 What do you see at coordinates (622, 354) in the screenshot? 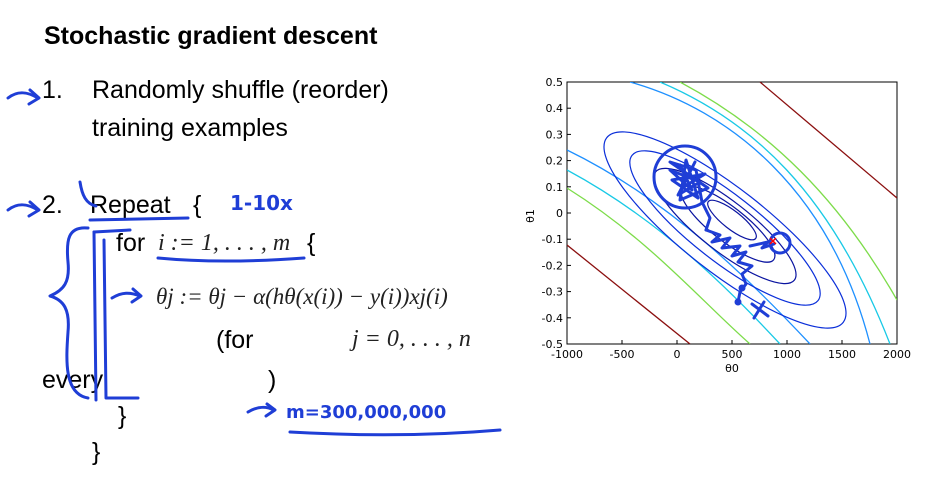
I see `x-tick-label: -500` at bounding box center [622, 354].